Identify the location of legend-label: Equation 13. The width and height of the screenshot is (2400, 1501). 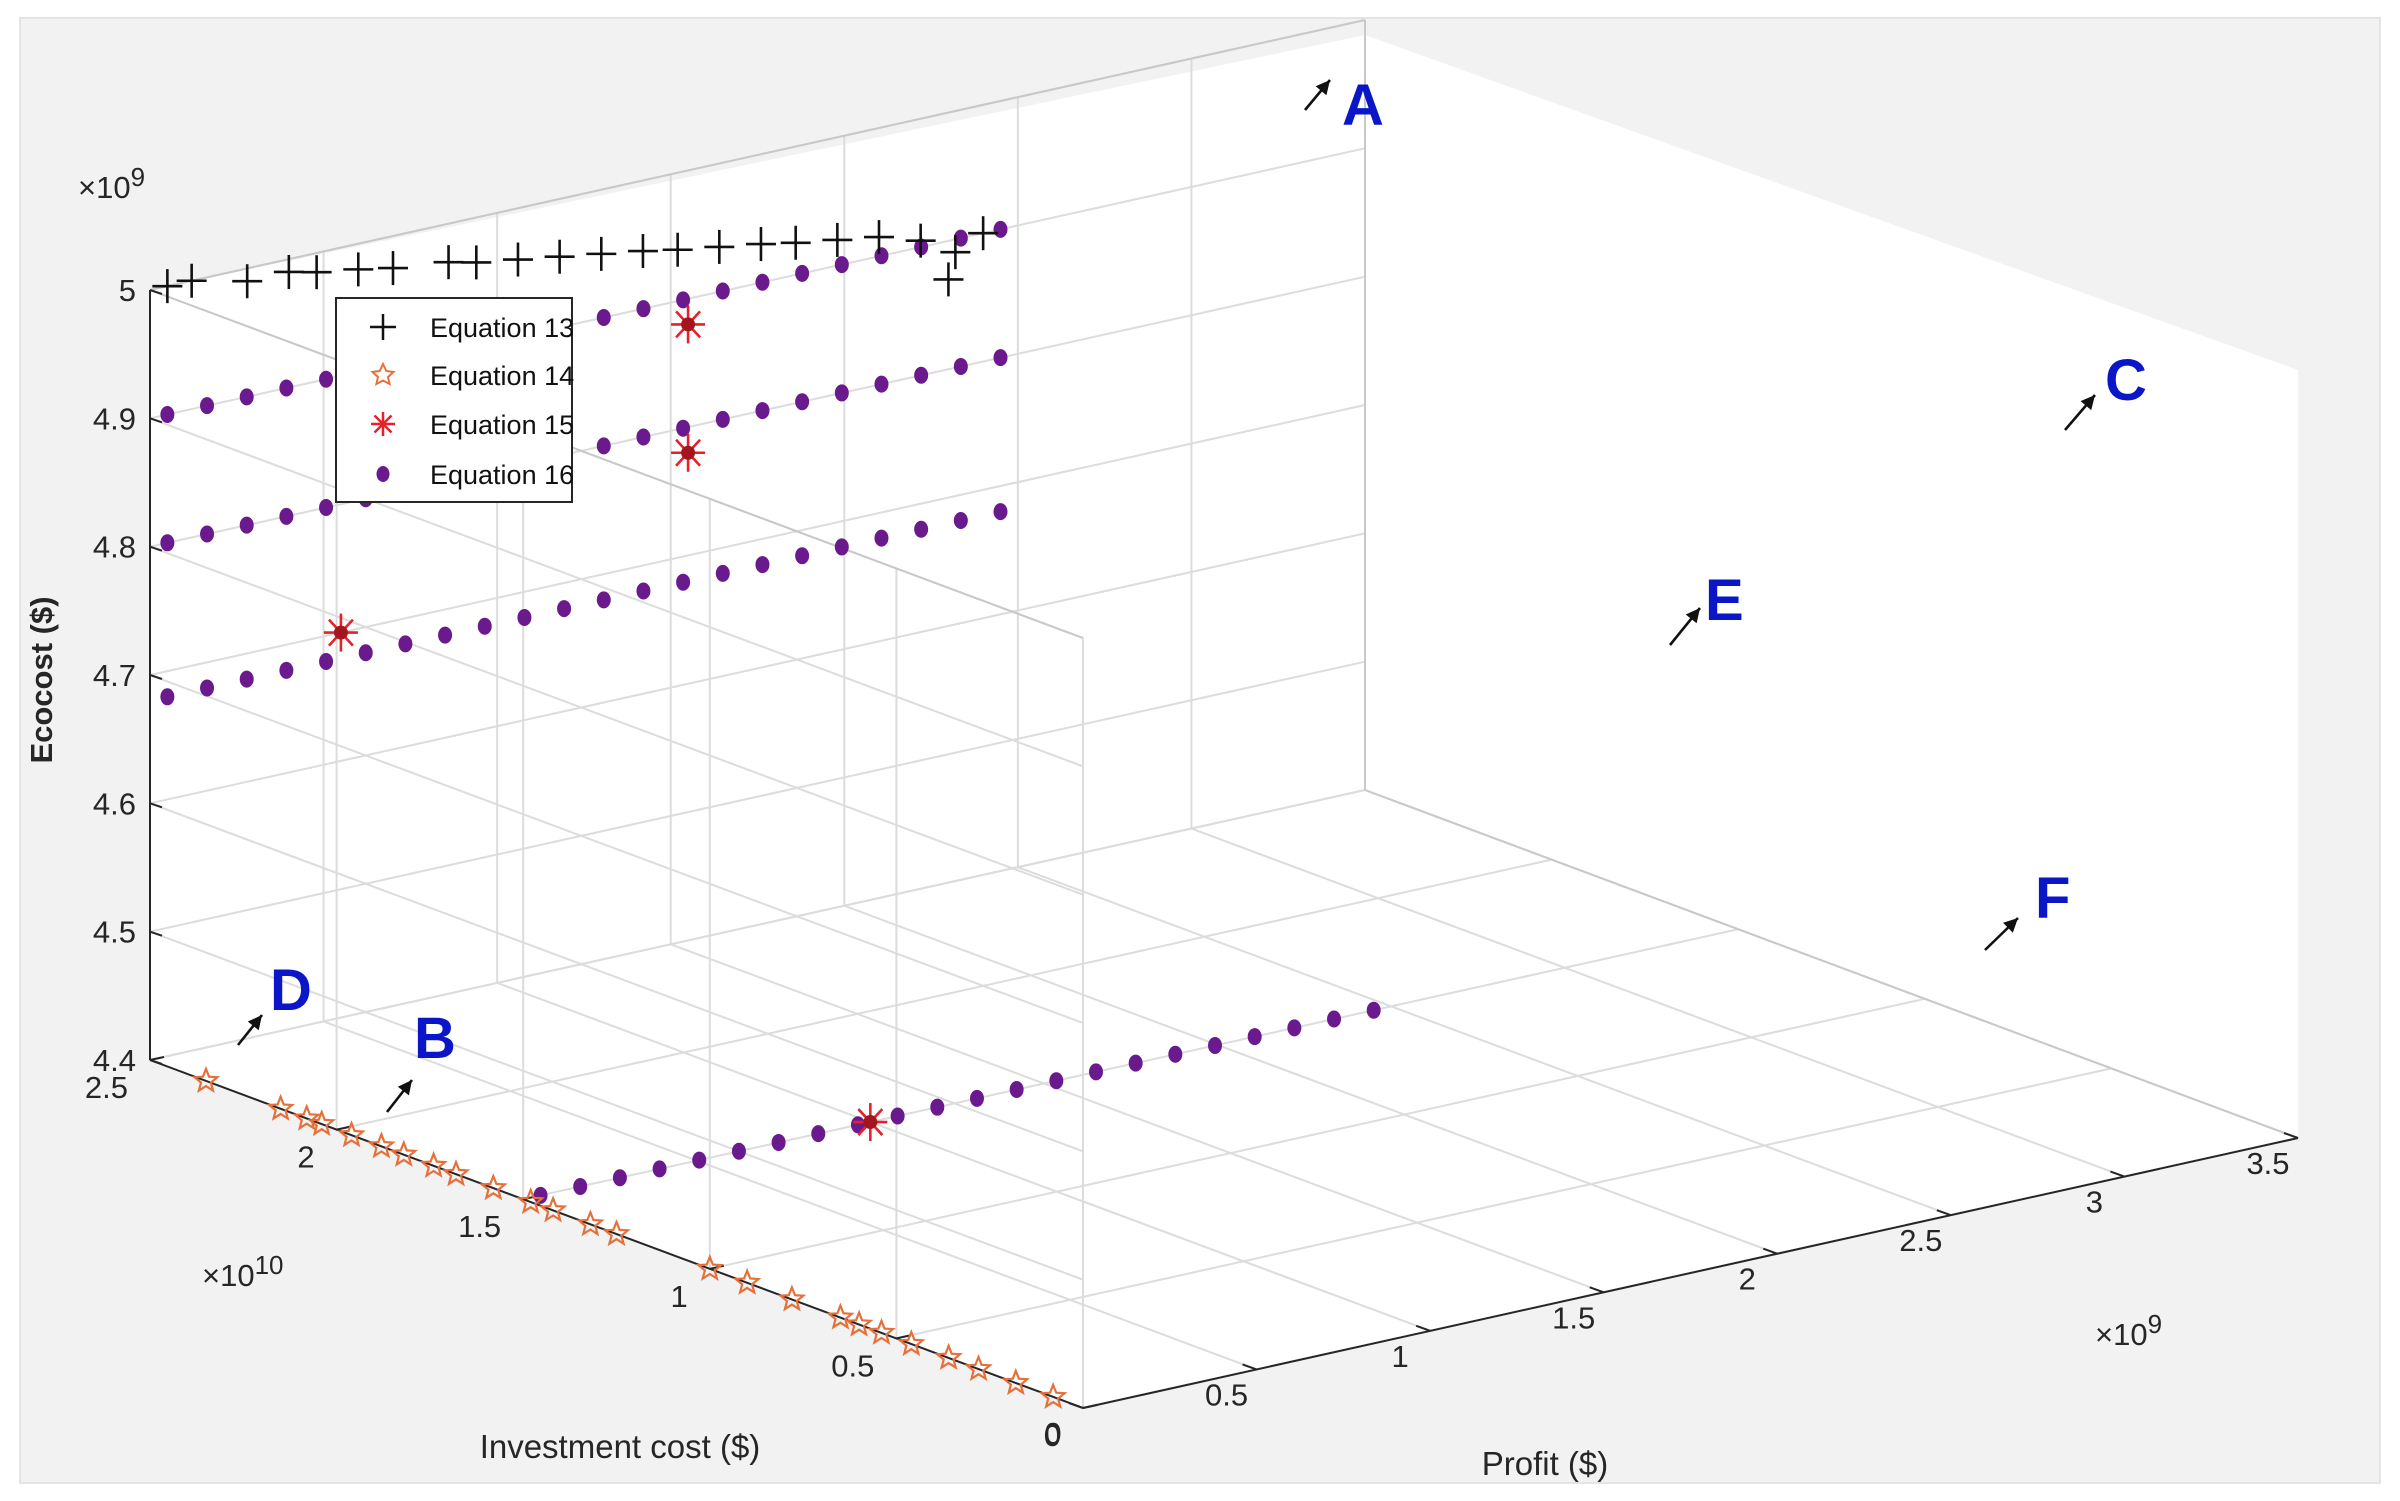
(502, 328).